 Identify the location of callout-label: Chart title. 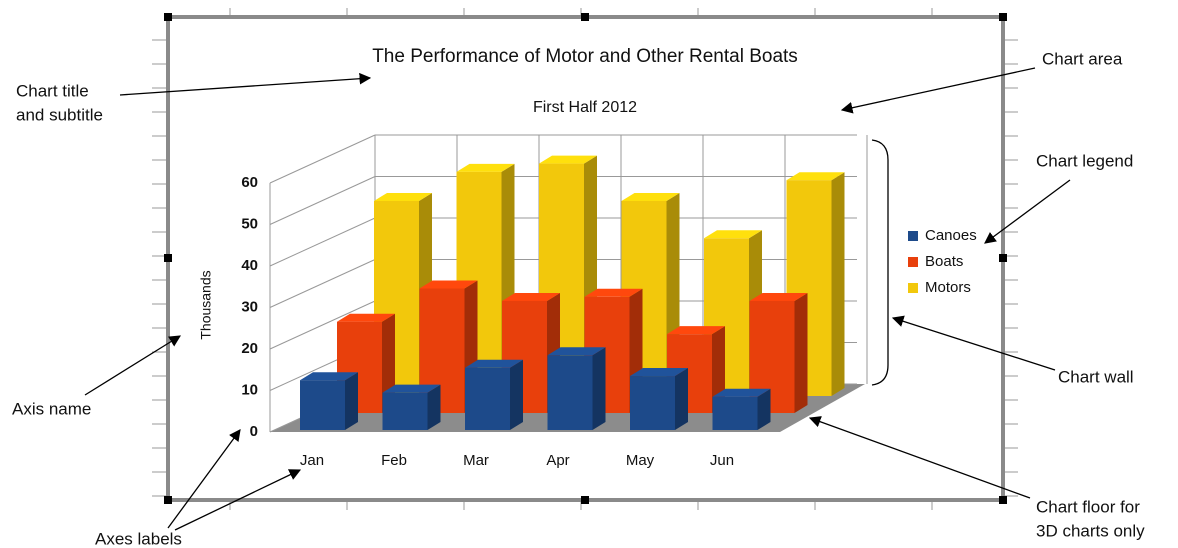
(52, 90).